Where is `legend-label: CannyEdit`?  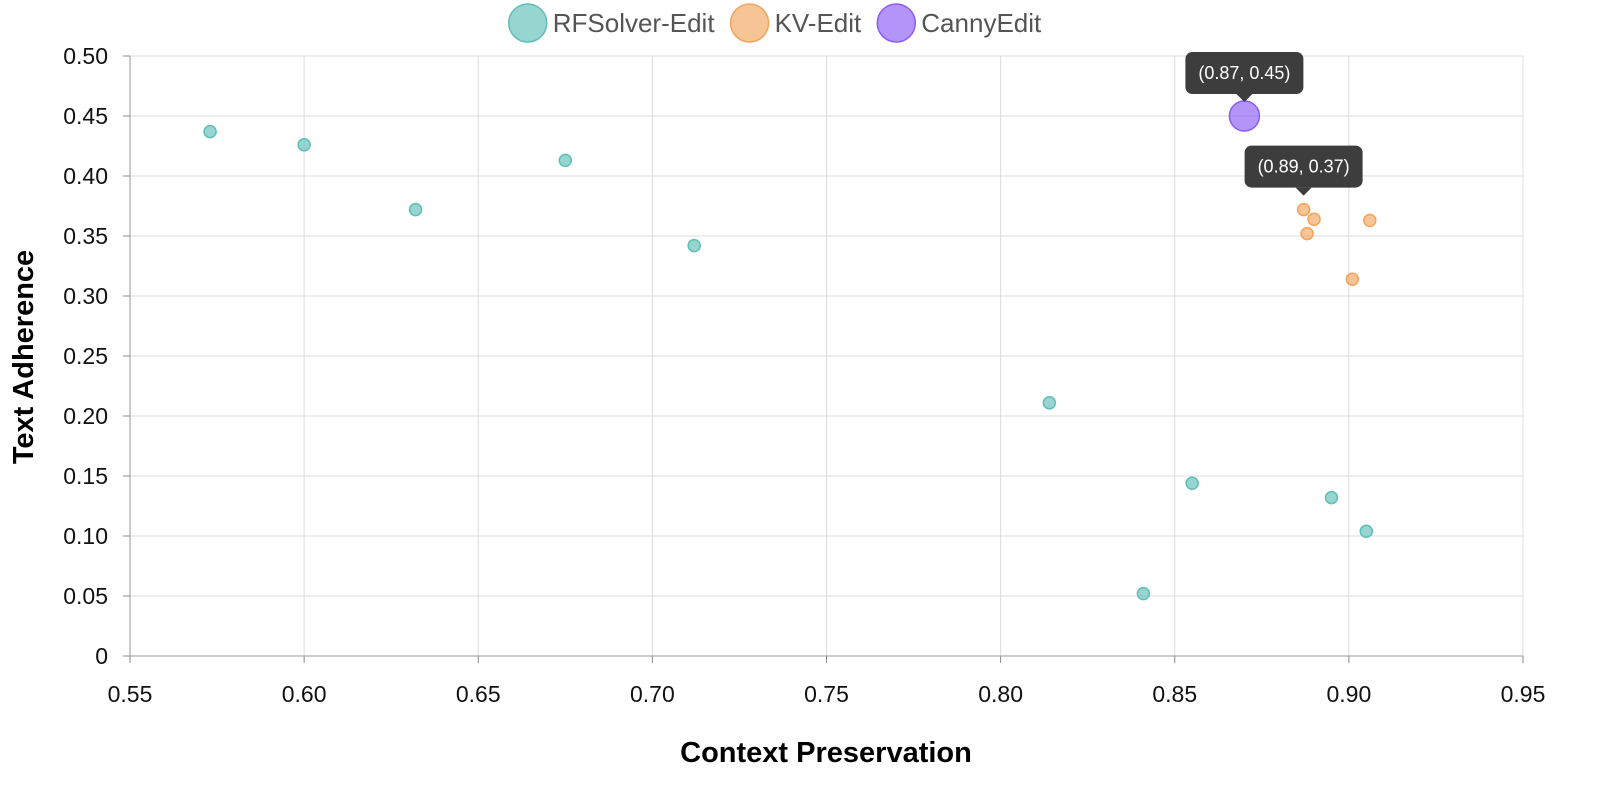
legend-label: CannyEdit is located at coordinates (981, 23).